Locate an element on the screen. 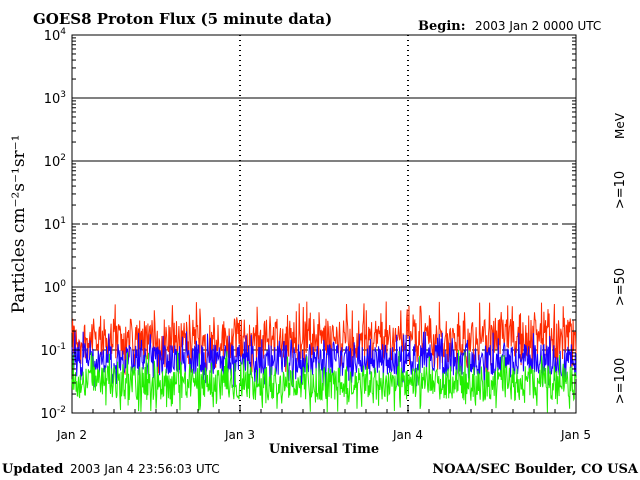 The width and height of the screenshot is (640, 480). updated-value: 2003 Jan 4 23:56:03 UTC is located at coordinates (145, 469).